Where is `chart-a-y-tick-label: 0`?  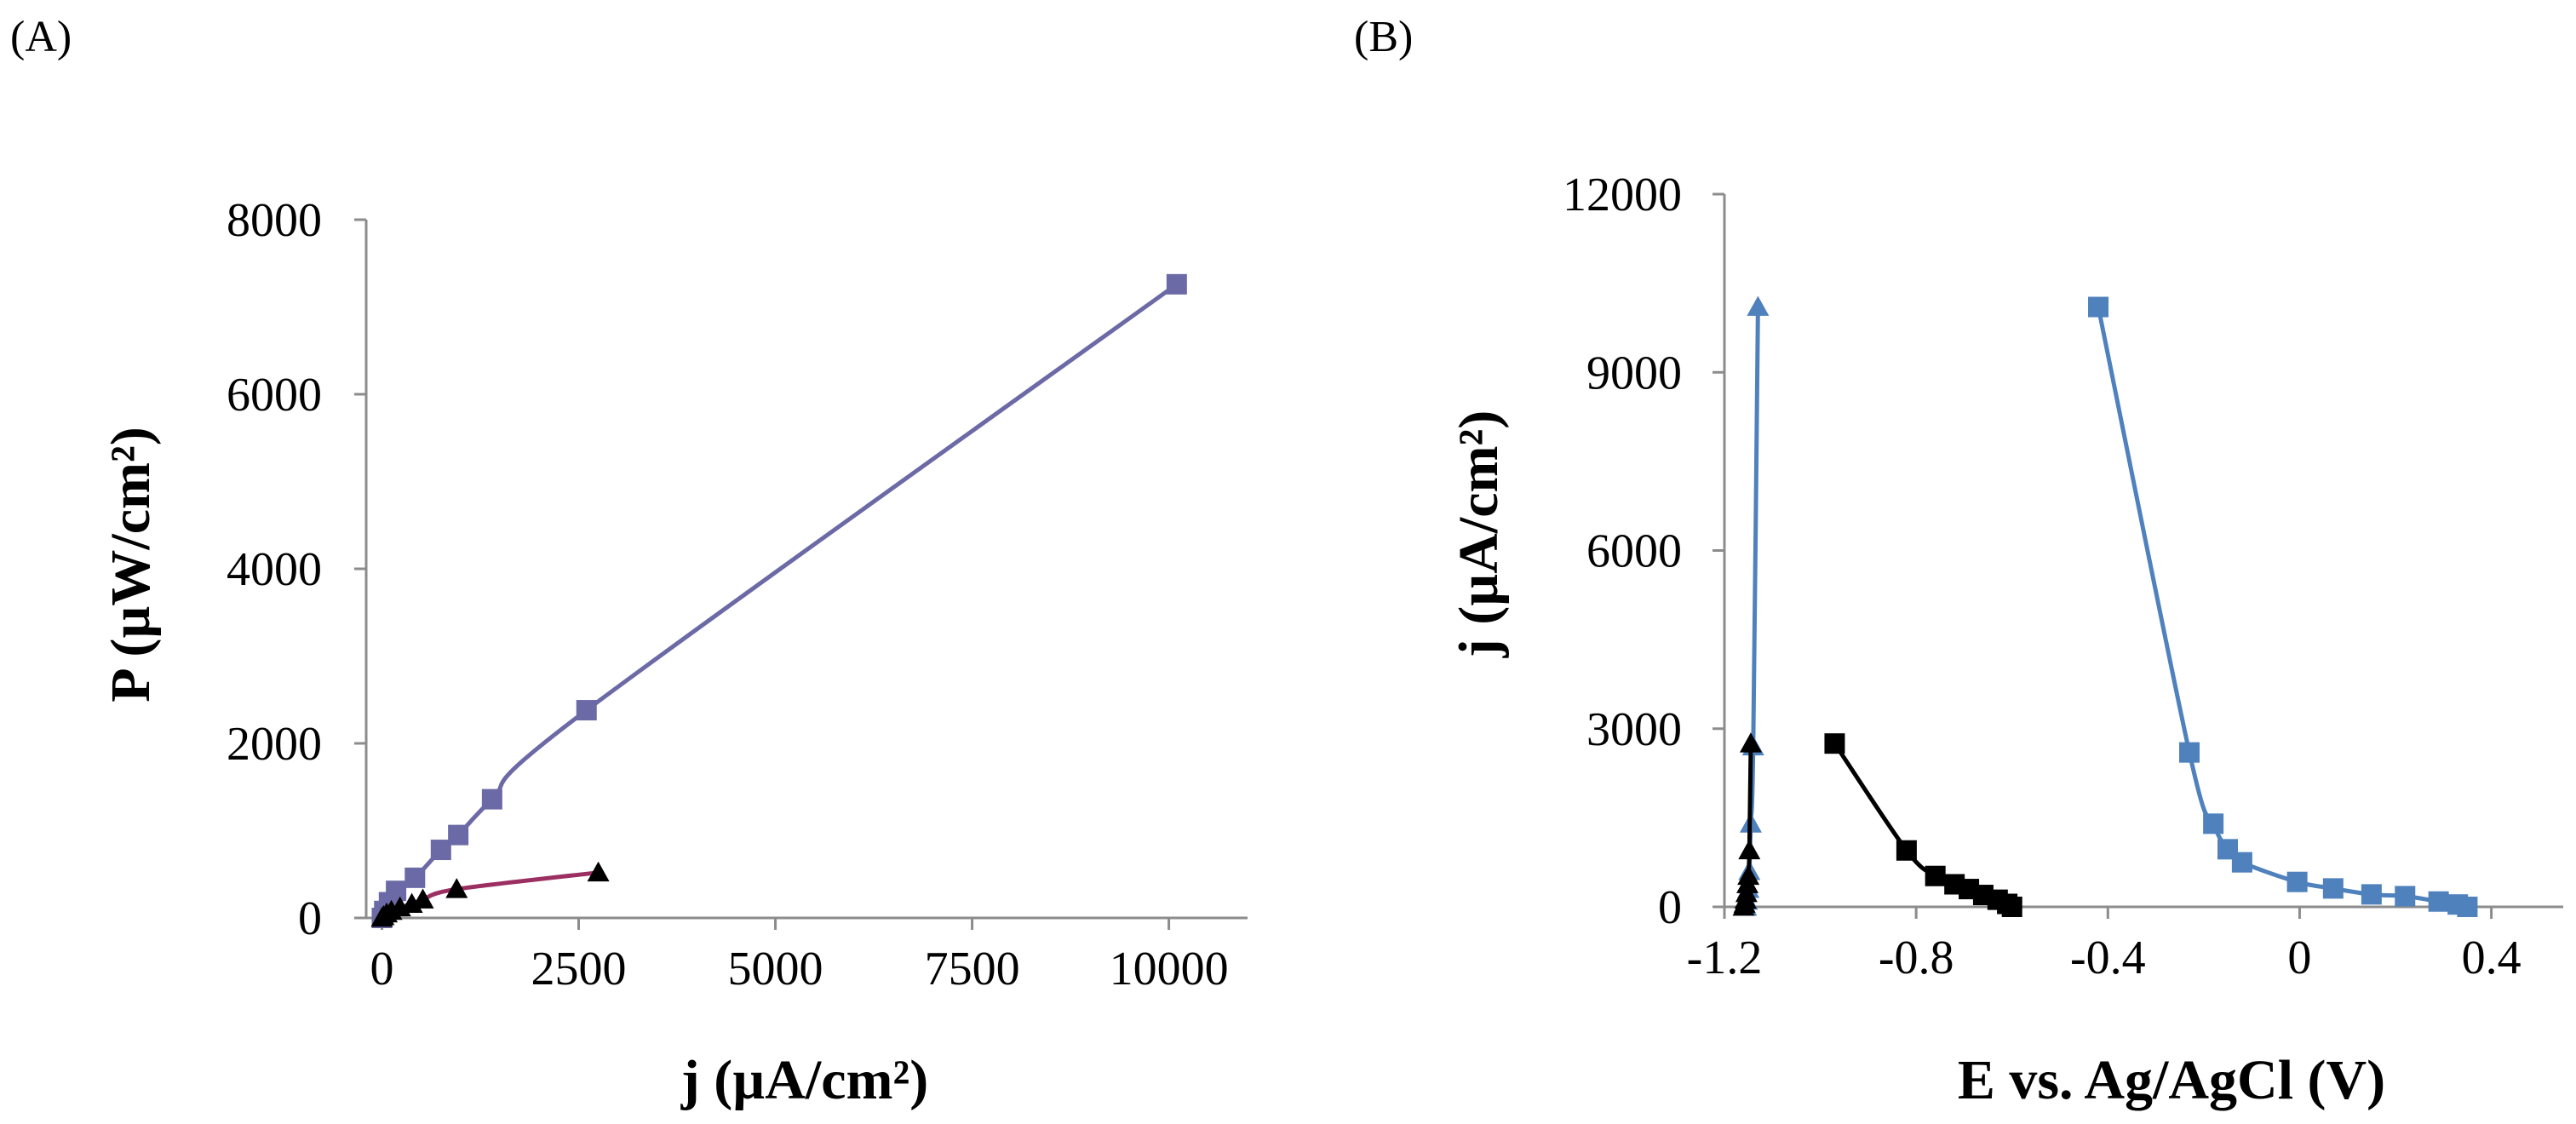 chart-a-y-tick-label: 0 is located at coordinates (310, 919).